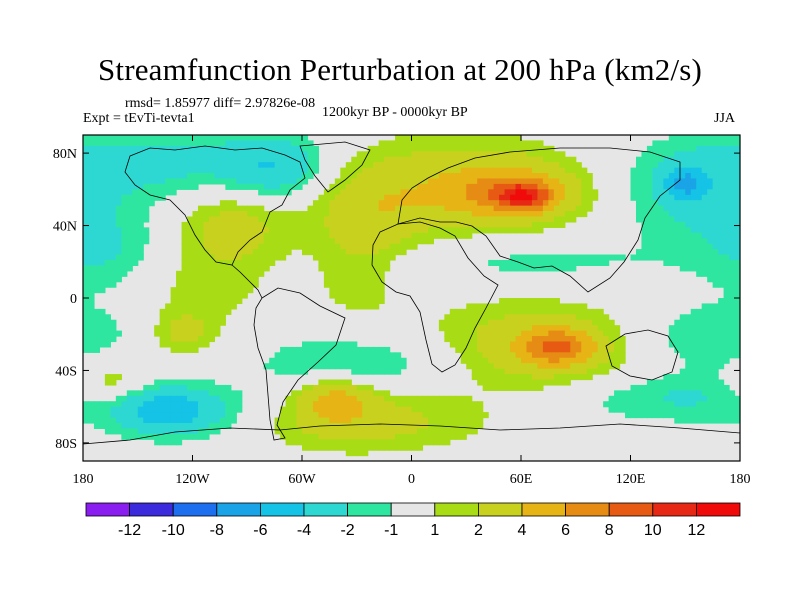 The height and width of the screenshot is (600, 800). Describe the element at coordinates (395, 112) in the screenshot. I see `period-label: 1200kyr BP - 0000kyr BP` at that location.